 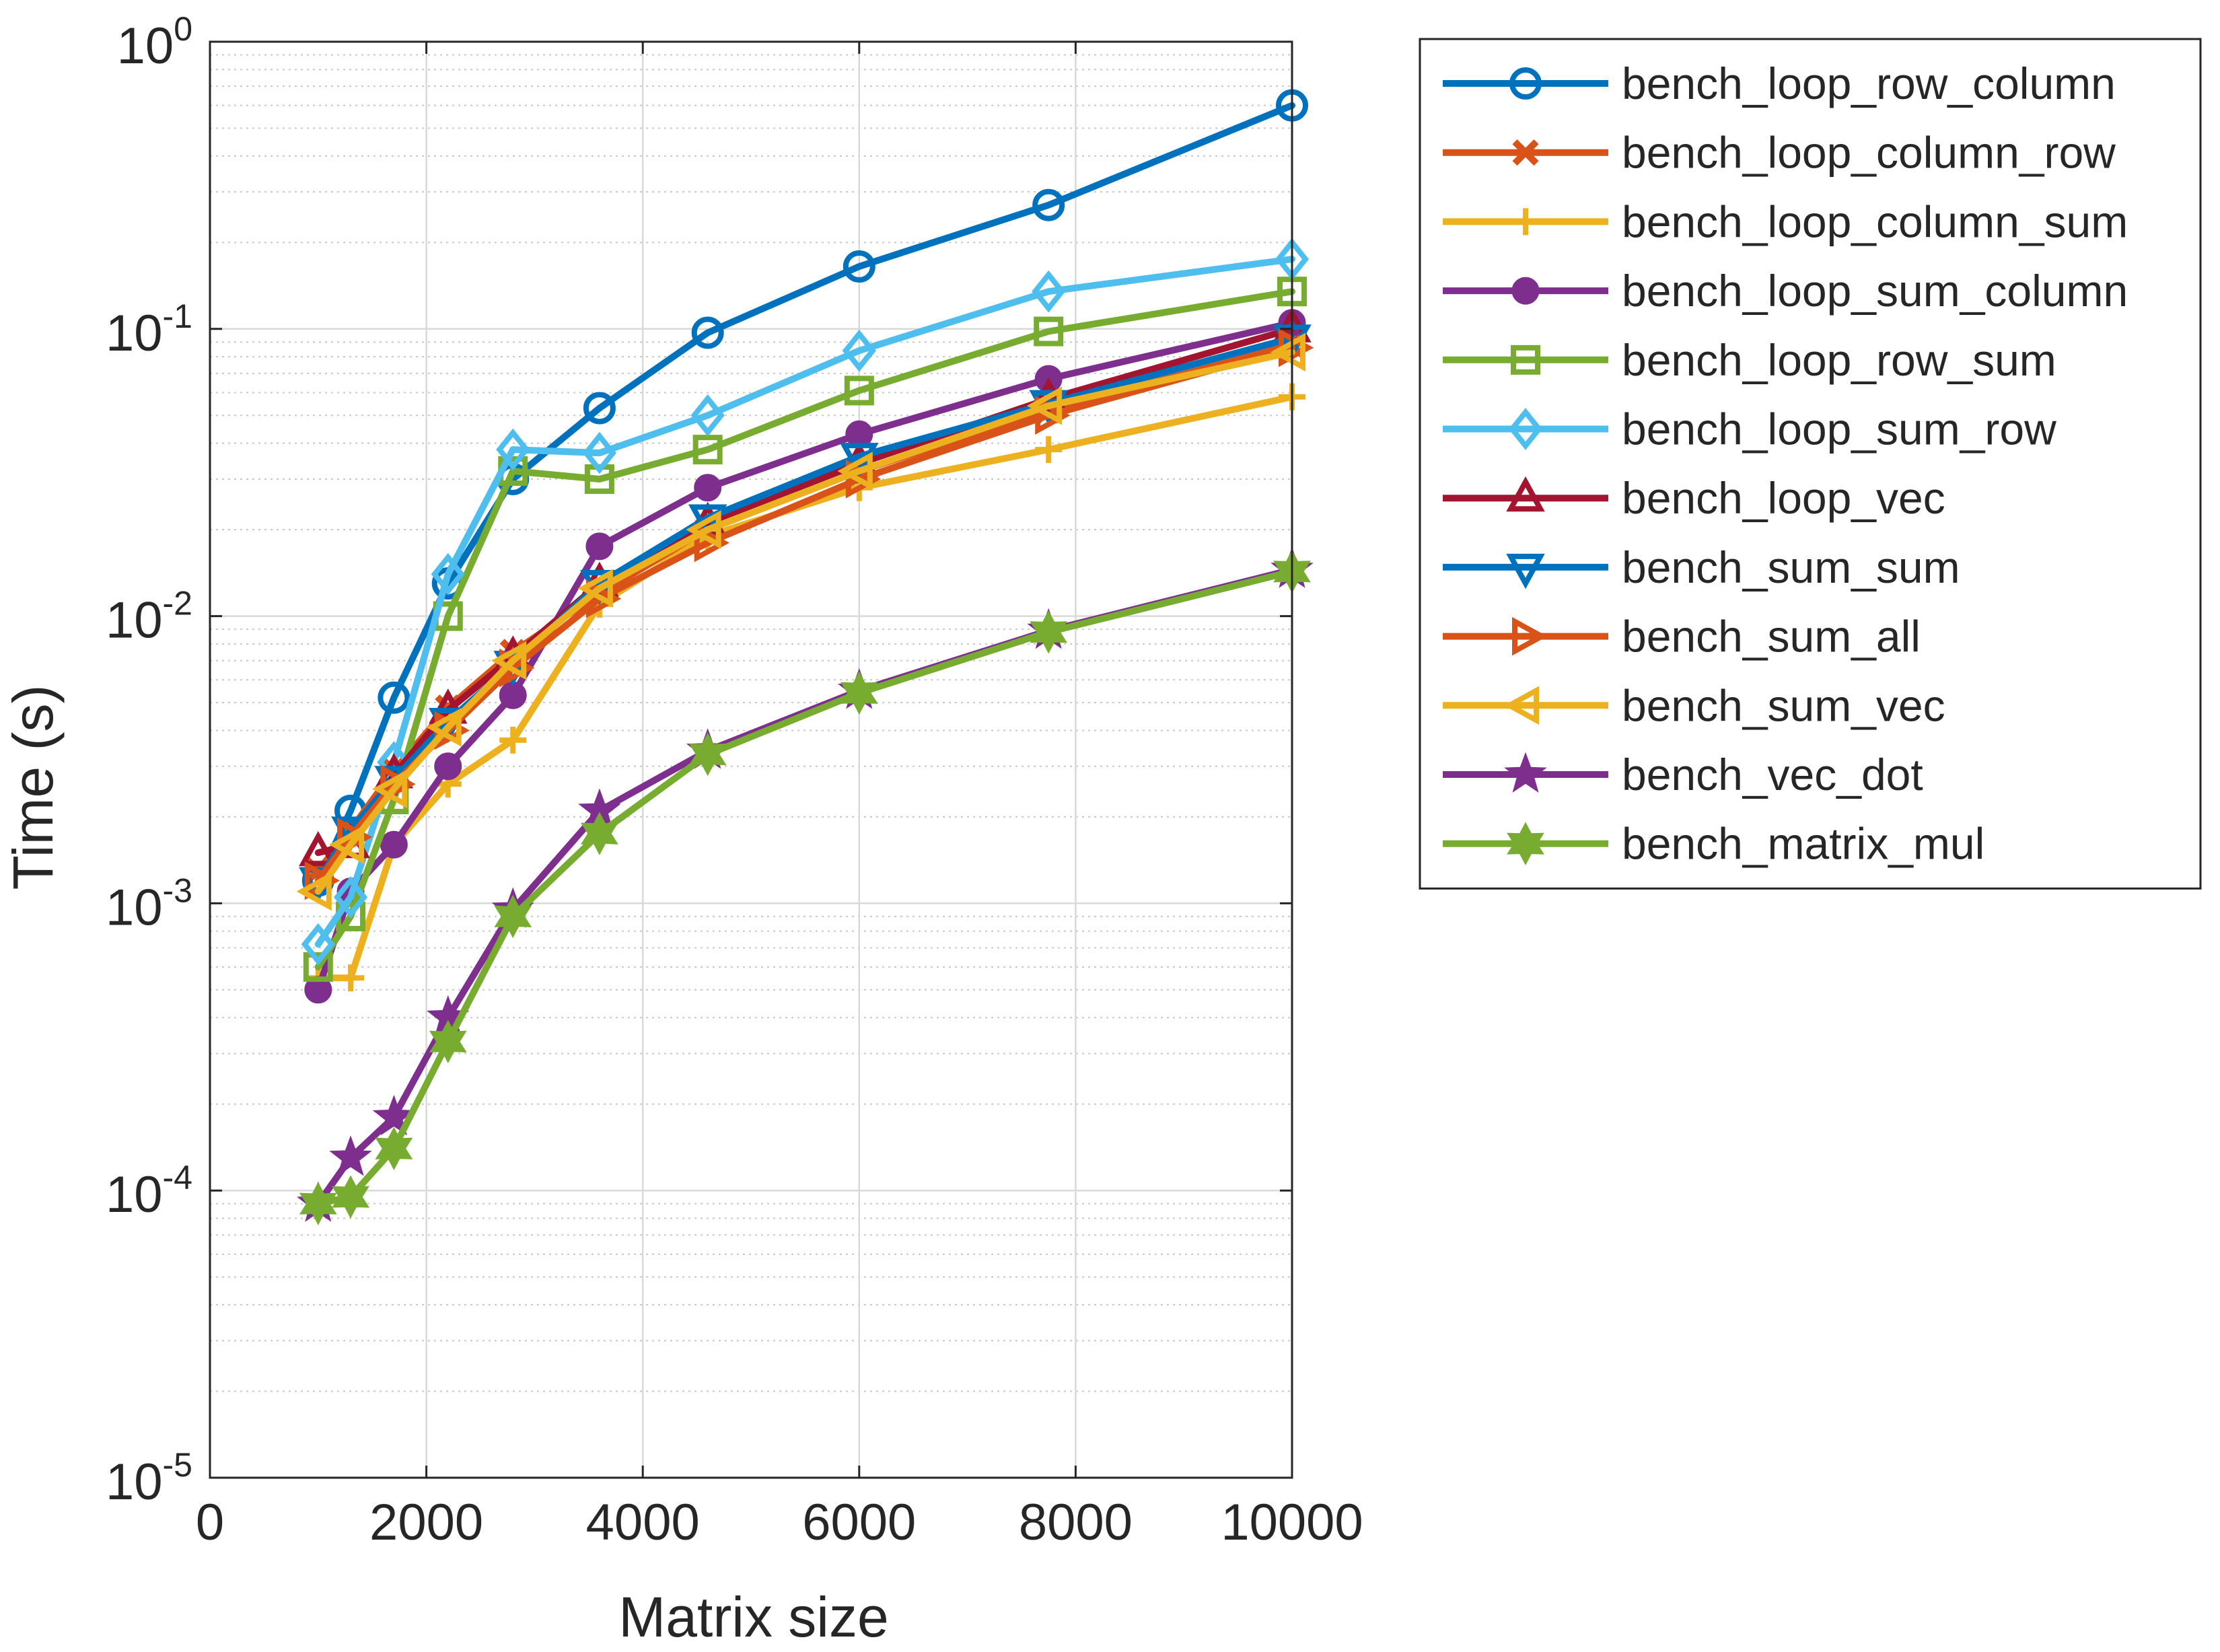 I want to click on legend-entry: bench_loop_row_column, so click(x=1779, y=83).